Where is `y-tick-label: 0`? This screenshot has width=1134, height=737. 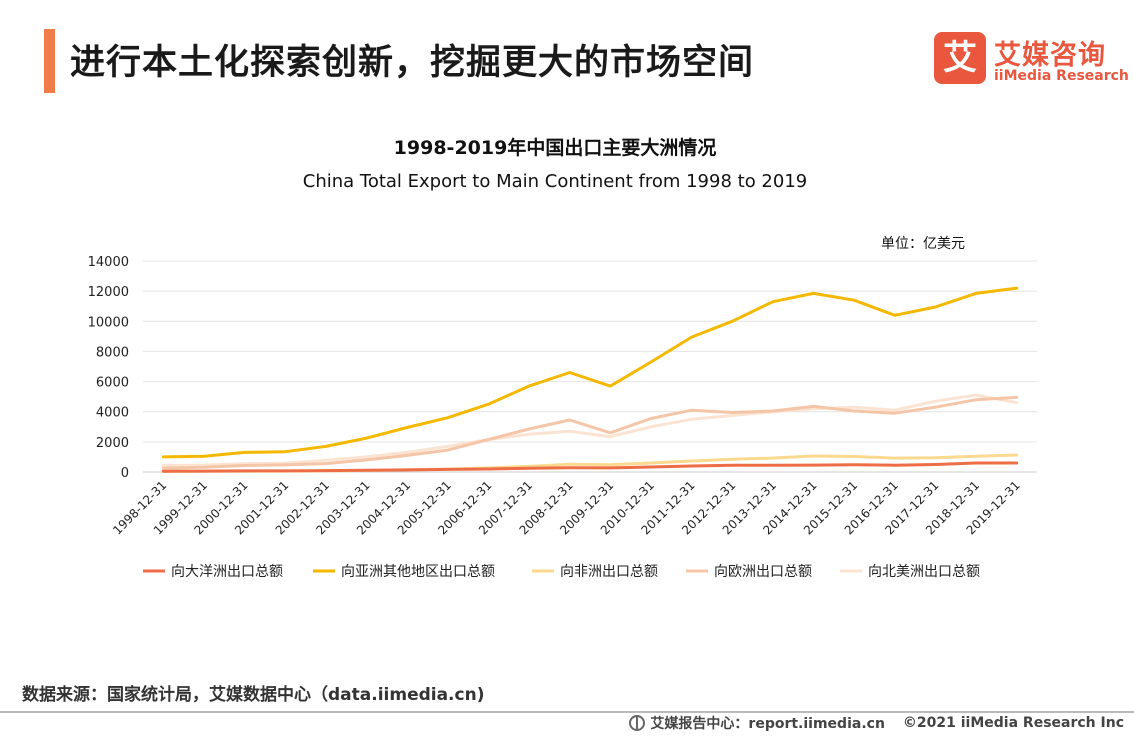
y-tick-label: 0 is located at coordinates (125, 473).